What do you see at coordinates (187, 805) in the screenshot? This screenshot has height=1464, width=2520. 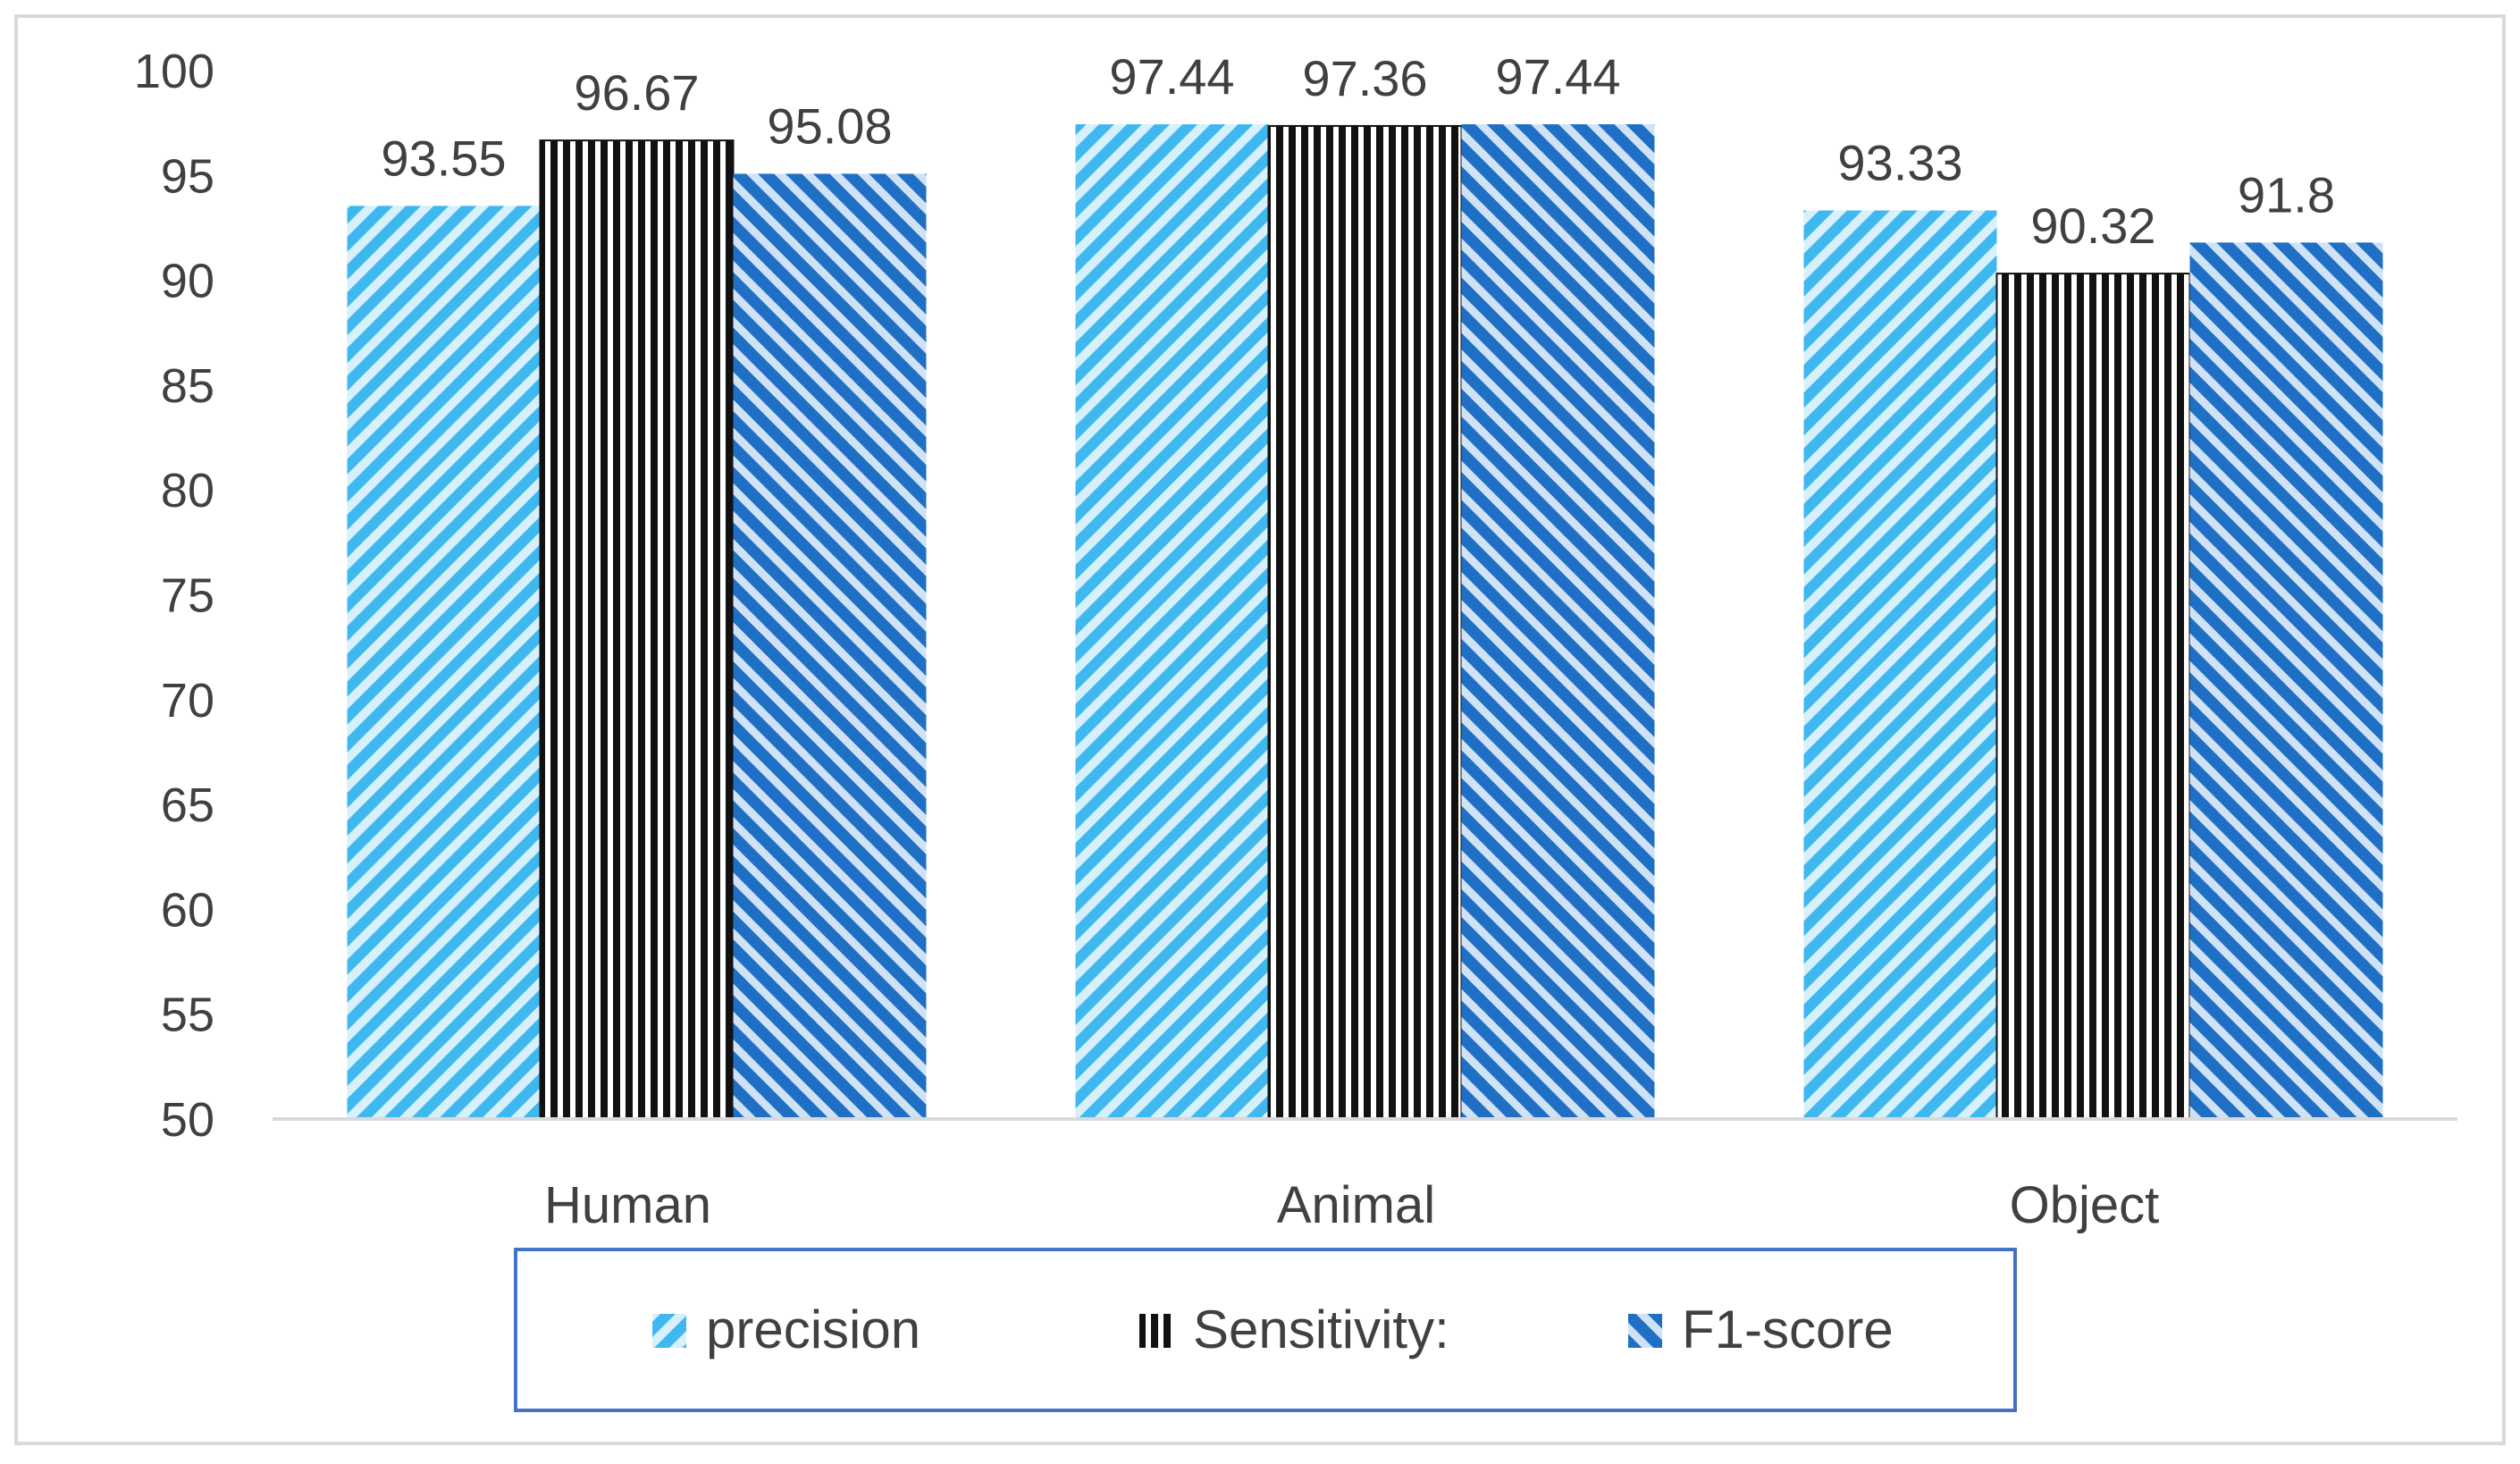 I see `y-tick-label: 65` at bounding box center [187, 805].